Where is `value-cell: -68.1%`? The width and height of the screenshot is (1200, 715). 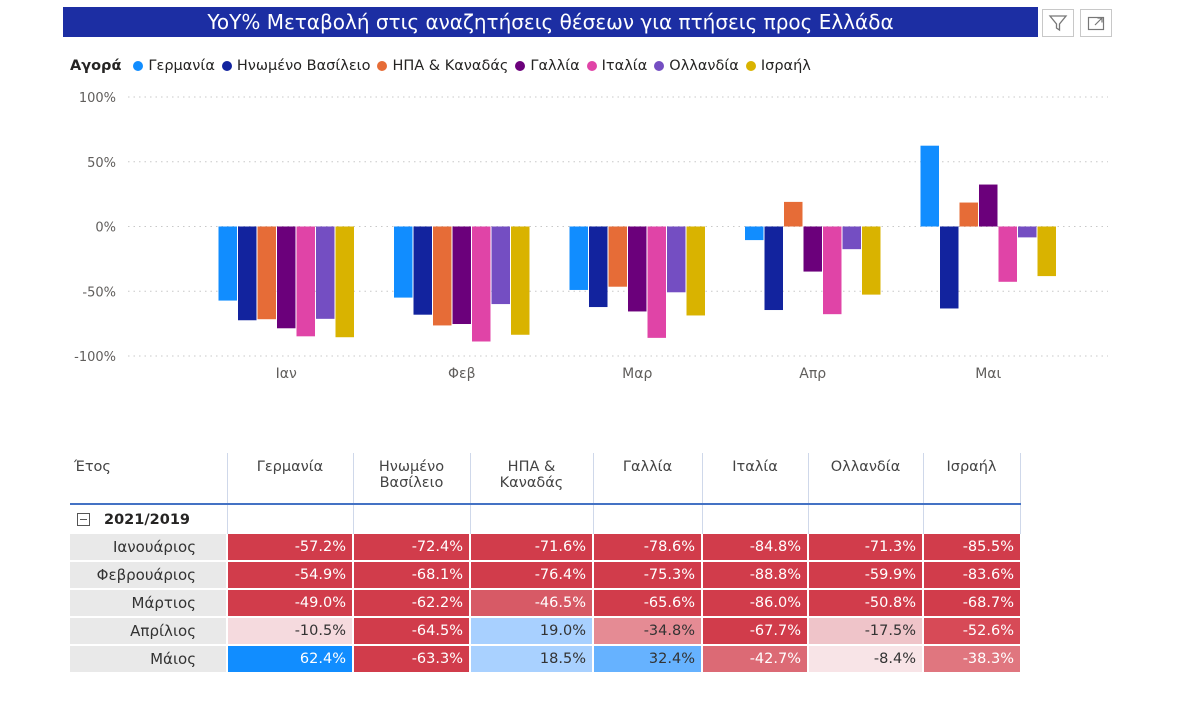
value-cell: -68.1% is located at coordinates (411, 575).